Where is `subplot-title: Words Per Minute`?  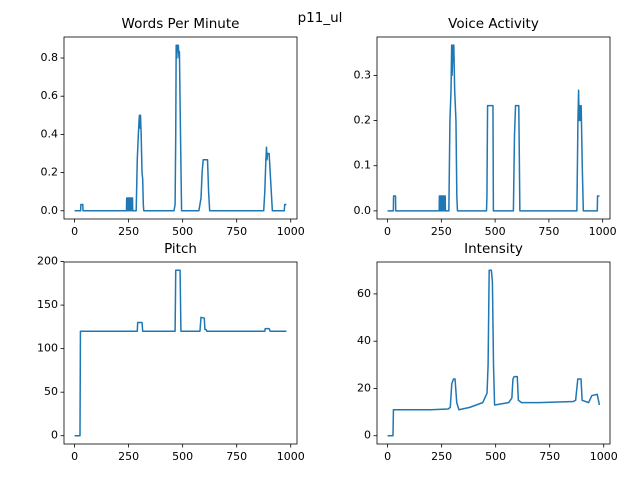 subplot-title: Words Per Minute is located at coordinates (181, 24).